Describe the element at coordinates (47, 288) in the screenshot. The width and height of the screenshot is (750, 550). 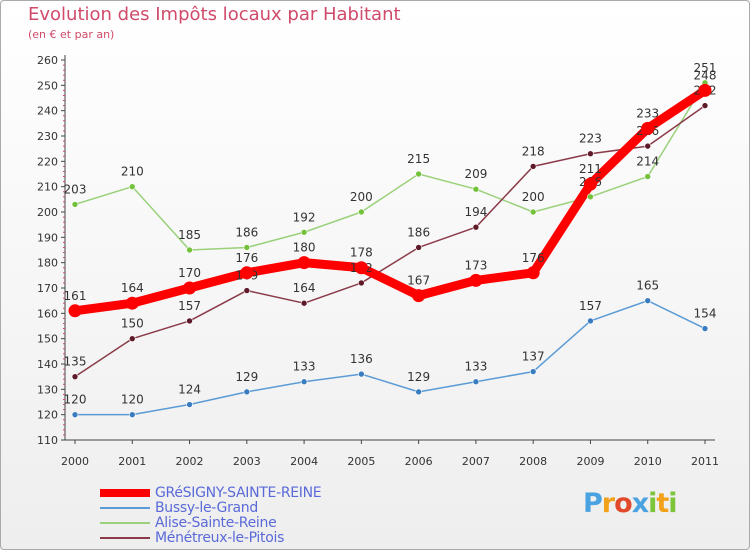
I see `y-tick-label: 170` at that location.